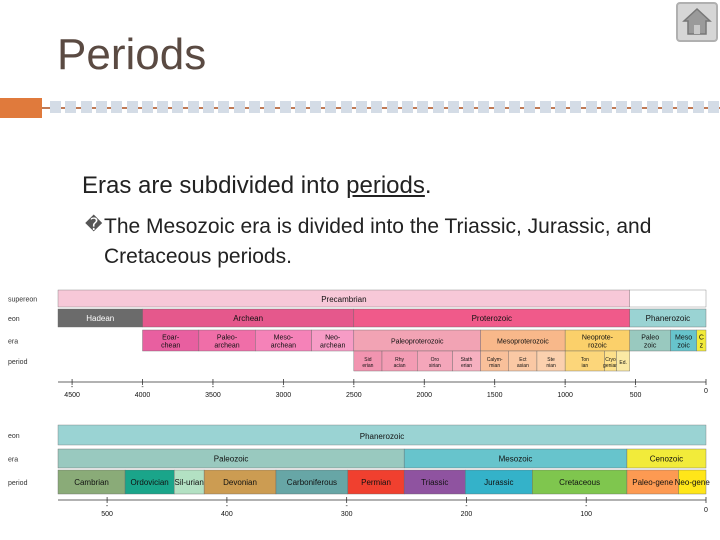 The height and width of the screenshot is (540, 720). I want to click on period-label: Cretaceous, so click(579, 482).